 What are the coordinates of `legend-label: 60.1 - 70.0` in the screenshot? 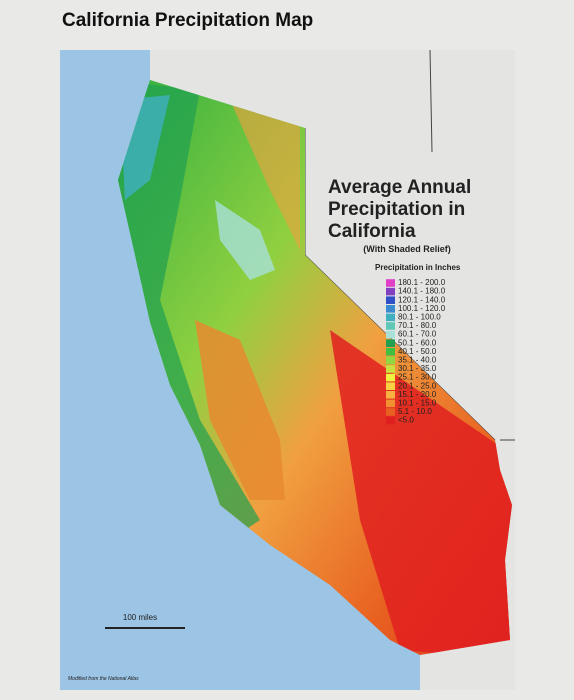 It's located at (417, 334).